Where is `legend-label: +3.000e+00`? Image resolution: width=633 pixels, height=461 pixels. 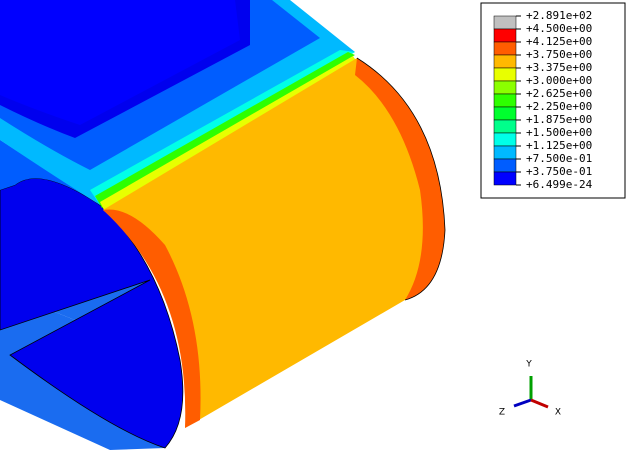
legend-label: +3.000e+00 is located at coordinates (559, 80).